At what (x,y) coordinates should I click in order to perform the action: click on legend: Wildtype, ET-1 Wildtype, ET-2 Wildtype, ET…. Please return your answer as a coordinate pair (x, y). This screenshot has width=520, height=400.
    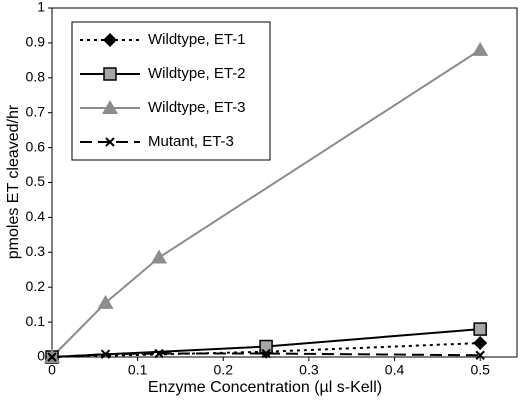
    Looking at the image, I should click on (171, 91).